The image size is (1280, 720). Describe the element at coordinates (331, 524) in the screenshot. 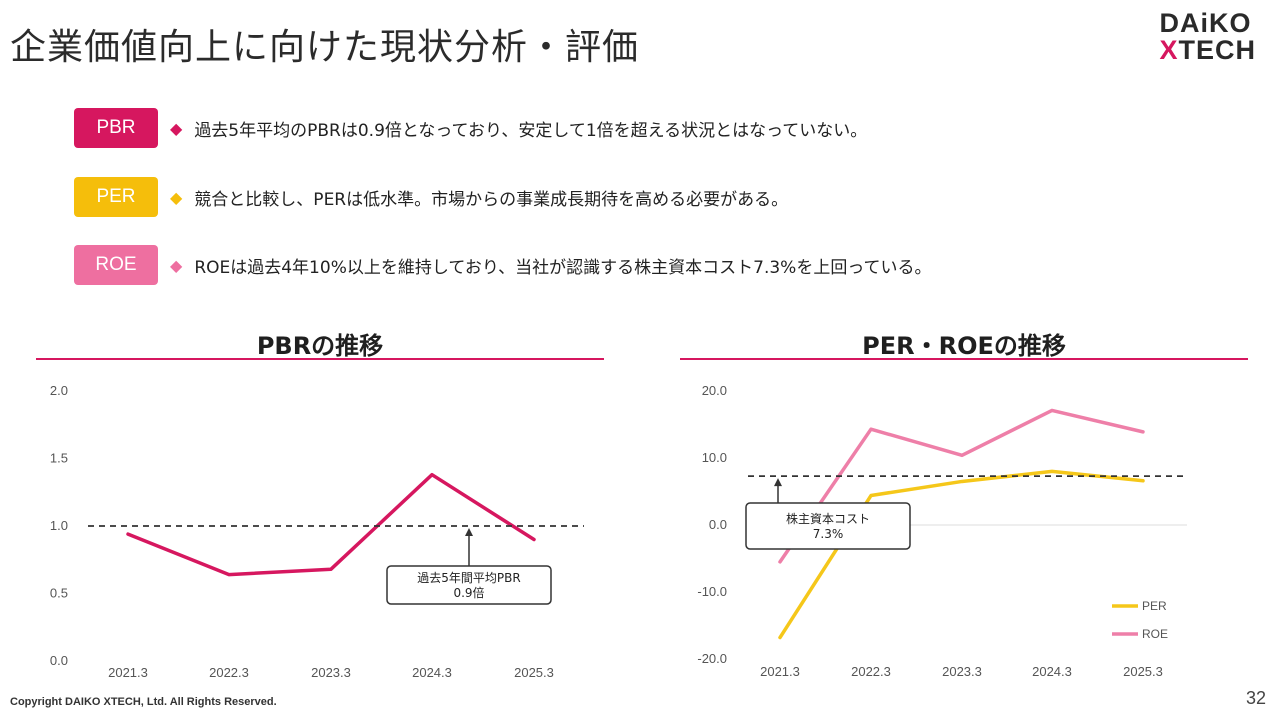

I see `pbr-series-line-pbr` at that location.